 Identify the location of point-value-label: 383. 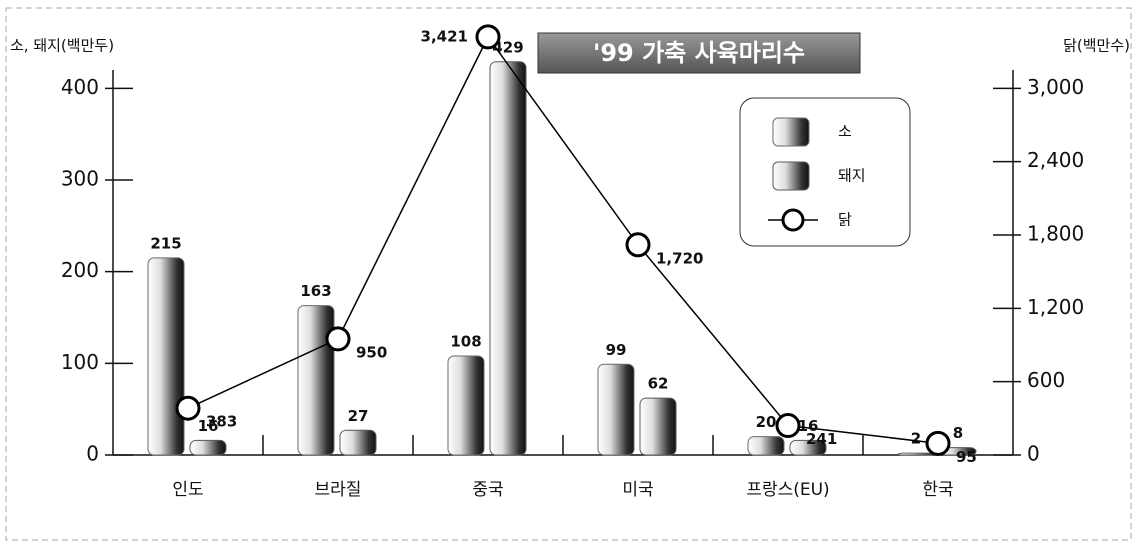
(221, 422).